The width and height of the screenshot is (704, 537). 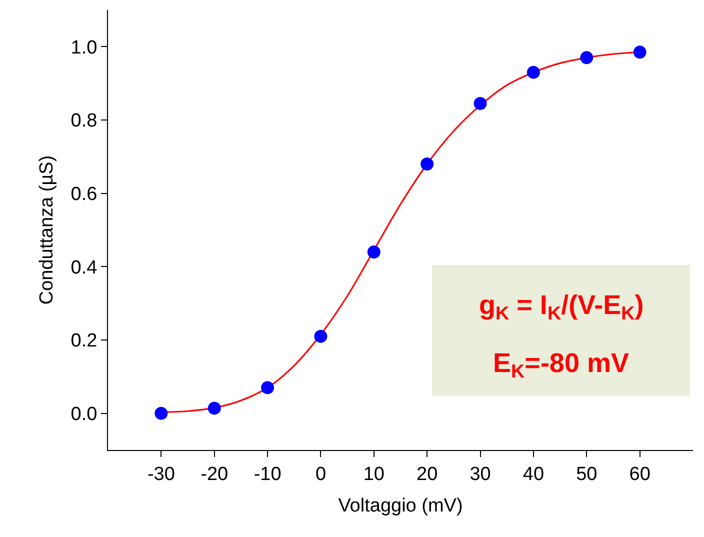 What do you see at coordinates (84, 47) in the screenshot?
I see `y-tick-label: 1.0` at bounding box center [84, 47].